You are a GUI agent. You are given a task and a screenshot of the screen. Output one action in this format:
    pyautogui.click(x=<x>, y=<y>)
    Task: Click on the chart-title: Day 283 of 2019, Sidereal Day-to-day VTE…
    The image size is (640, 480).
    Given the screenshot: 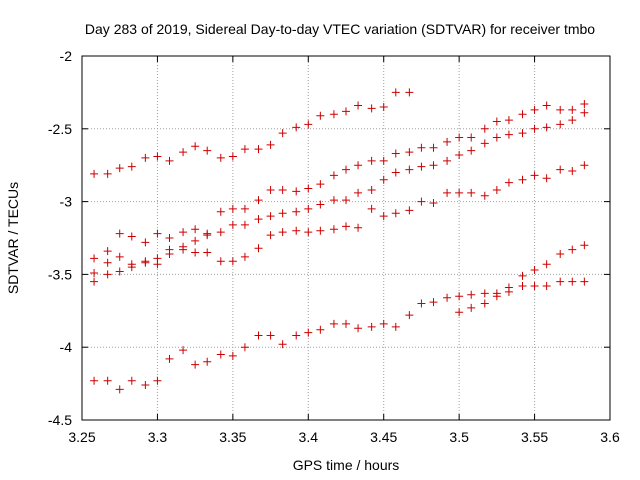 What is the action you would take?
    pyautogui.click(x=340, y=29)
    